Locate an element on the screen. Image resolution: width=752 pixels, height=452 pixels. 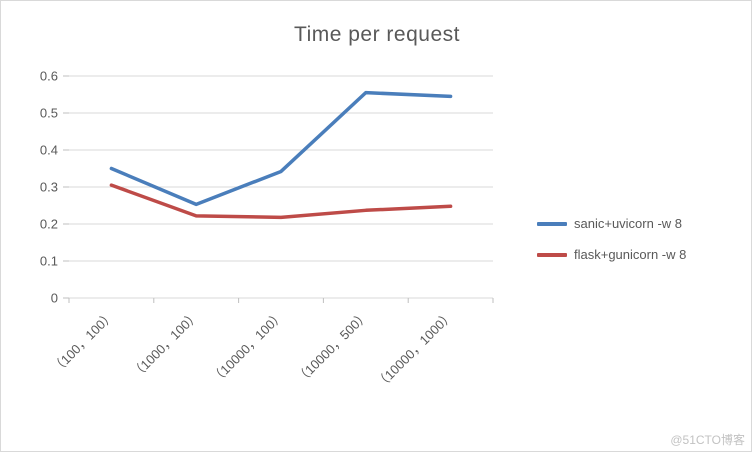
x-category-label: （100，100） is located at coordinates (83, 342).